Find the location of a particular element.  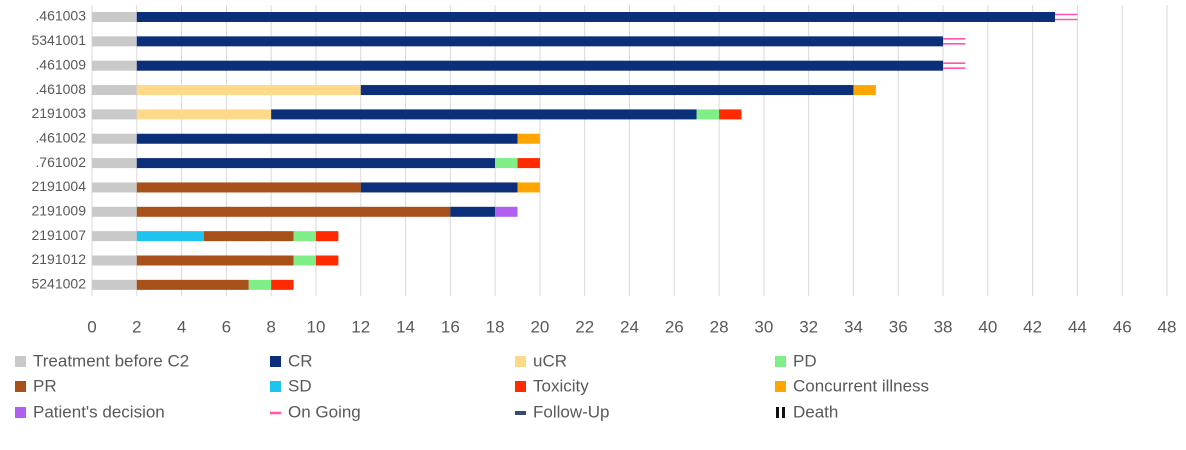

x-tick-label: 22 is located at coordinates (584, 326).